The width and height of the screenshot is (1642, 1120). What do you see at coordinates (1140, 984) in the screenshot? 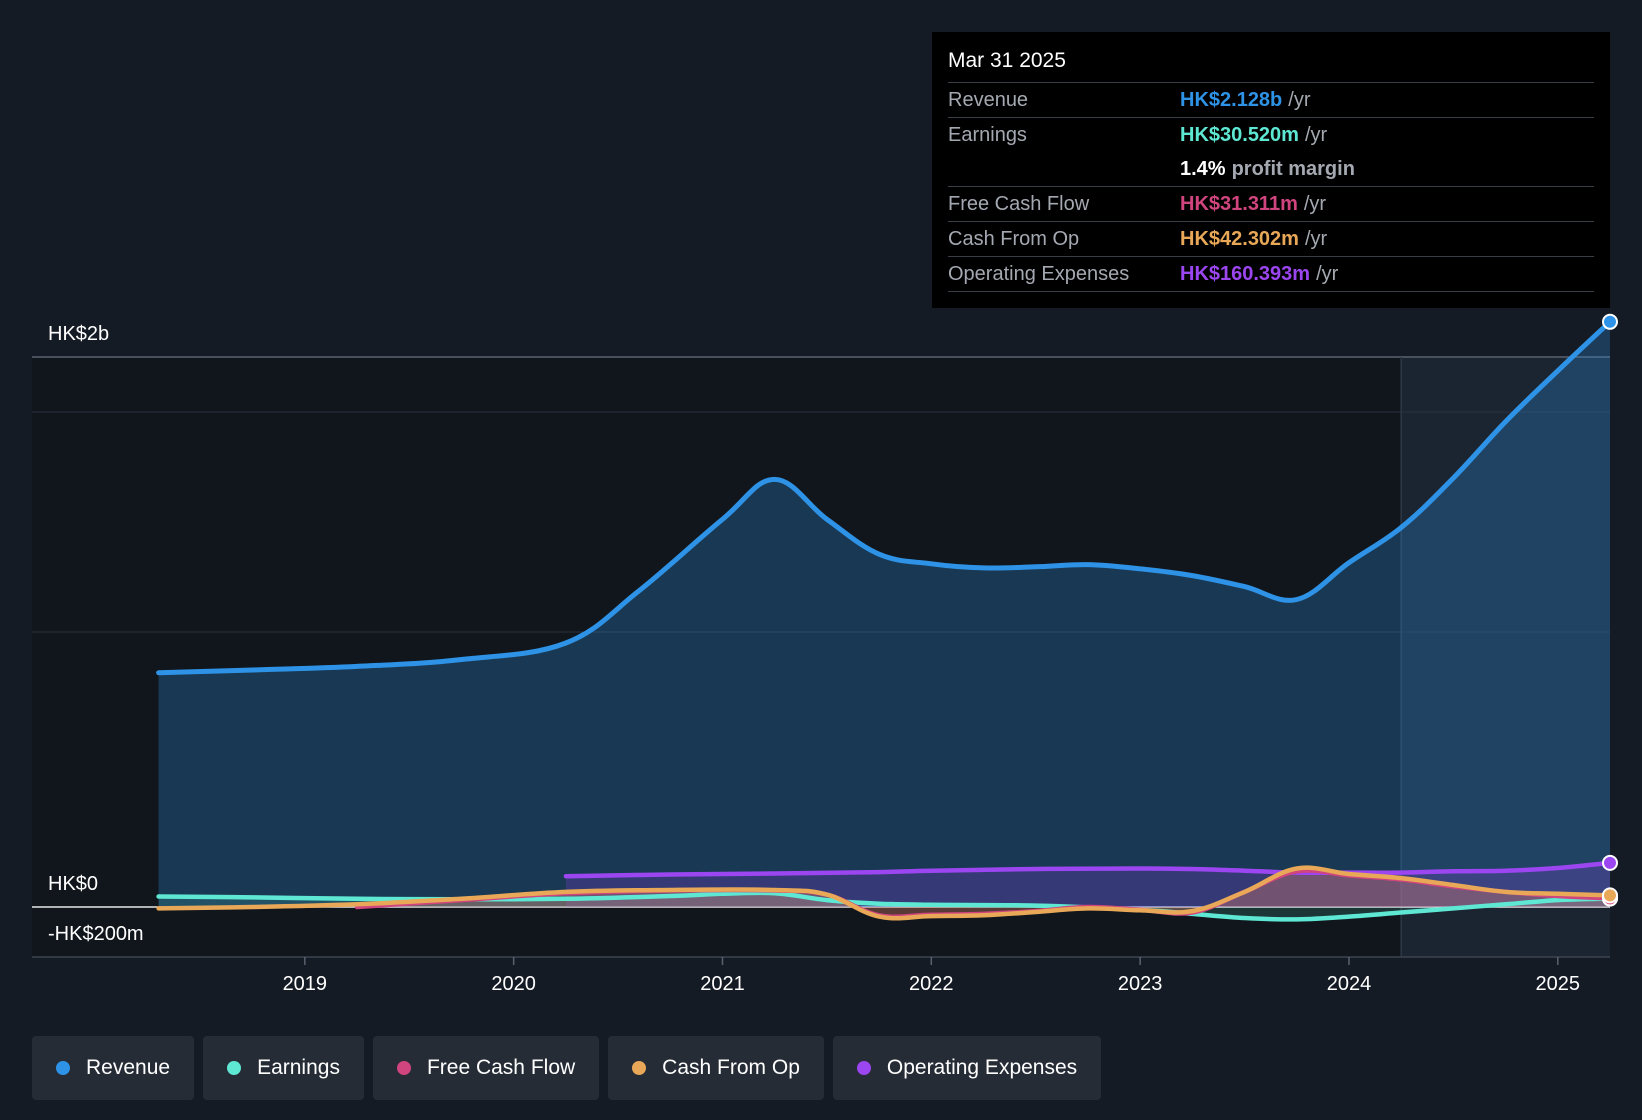
I see `x-tick-label: 2023` at bounding box center [1140, 984].